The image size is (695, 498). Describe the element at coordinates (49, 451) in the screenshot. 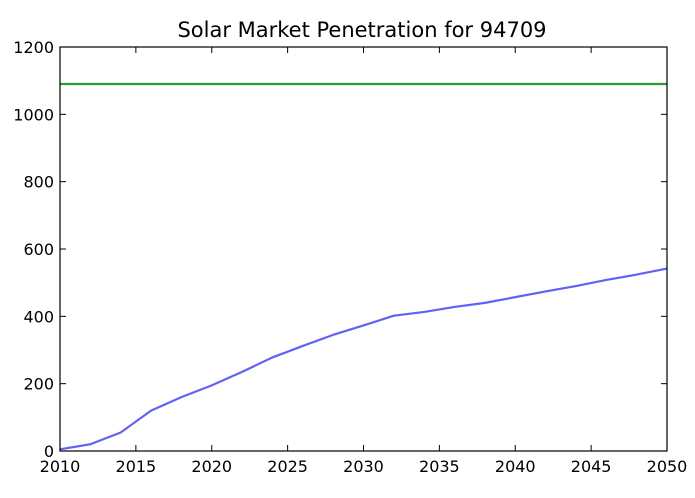

I see `y-tick-label: 0` at that location.